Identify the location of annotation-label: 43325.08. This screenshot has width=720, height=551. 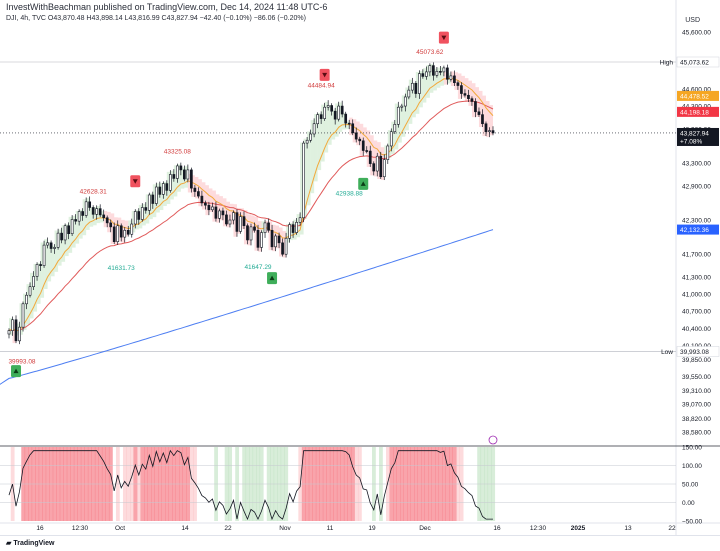
(177, 152).